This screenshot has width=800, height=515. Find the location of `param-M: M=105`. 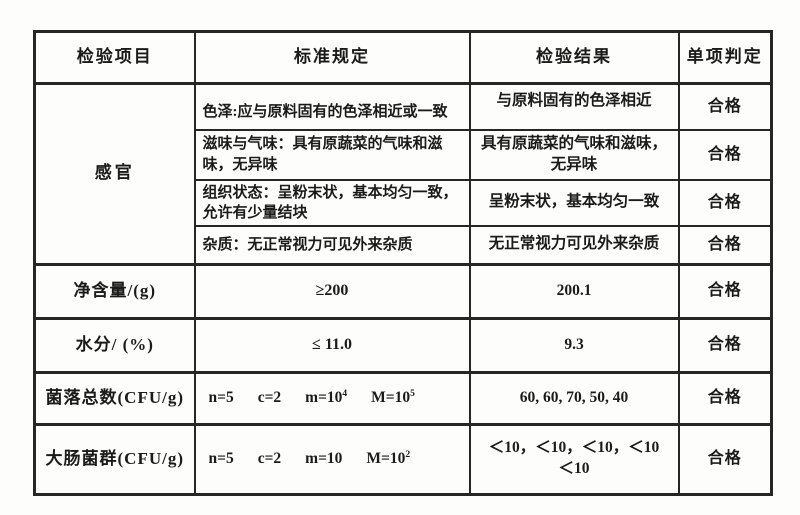

param-M: M=105 is located at coordinates (393, 397).